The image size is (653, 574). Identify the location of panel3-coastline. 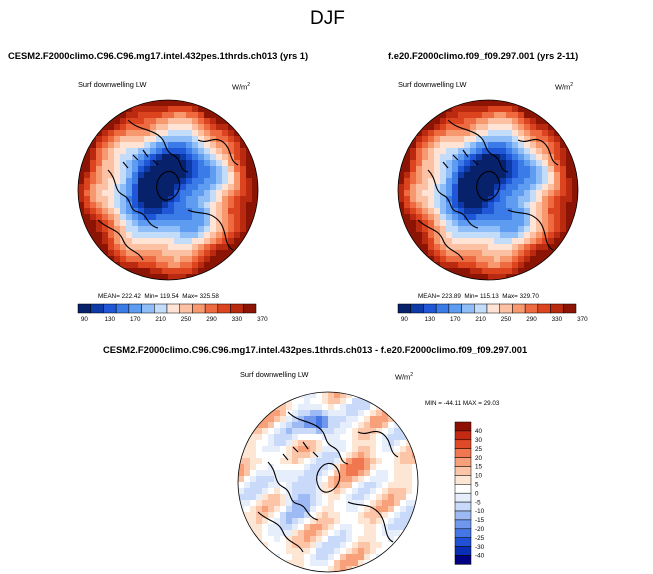
(280, 532).